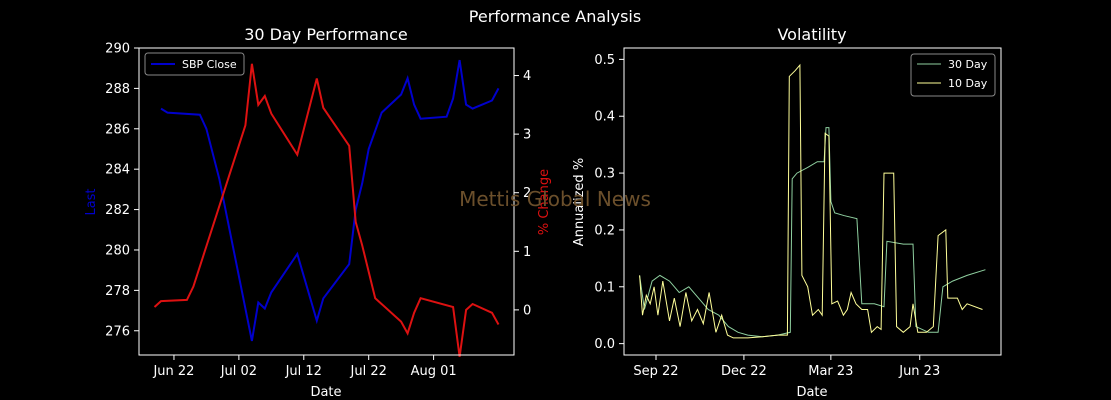  What do you see at coordinates (117, 49) in the screenshot?
I see `perf-y-tick-label: 290` at bounding box center [117, 49].